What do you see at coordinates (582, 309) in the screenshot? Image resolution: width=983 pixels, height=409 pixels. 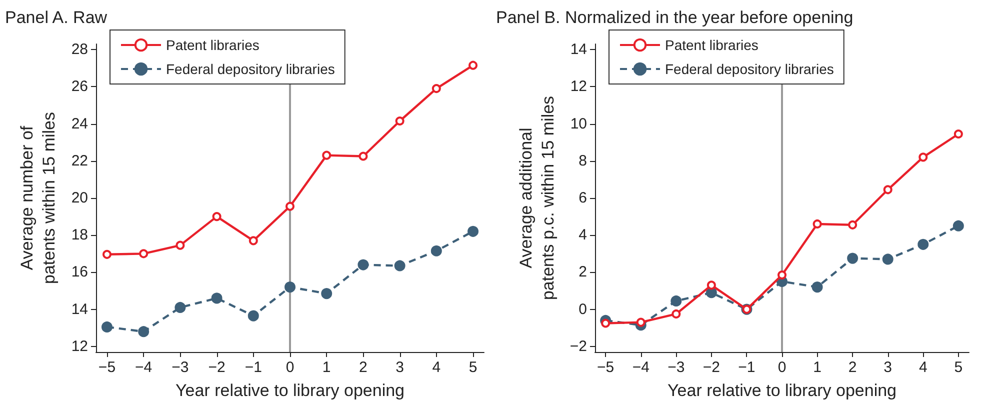 I see `y-tick-label: 0` at bounding box center [582, 309].